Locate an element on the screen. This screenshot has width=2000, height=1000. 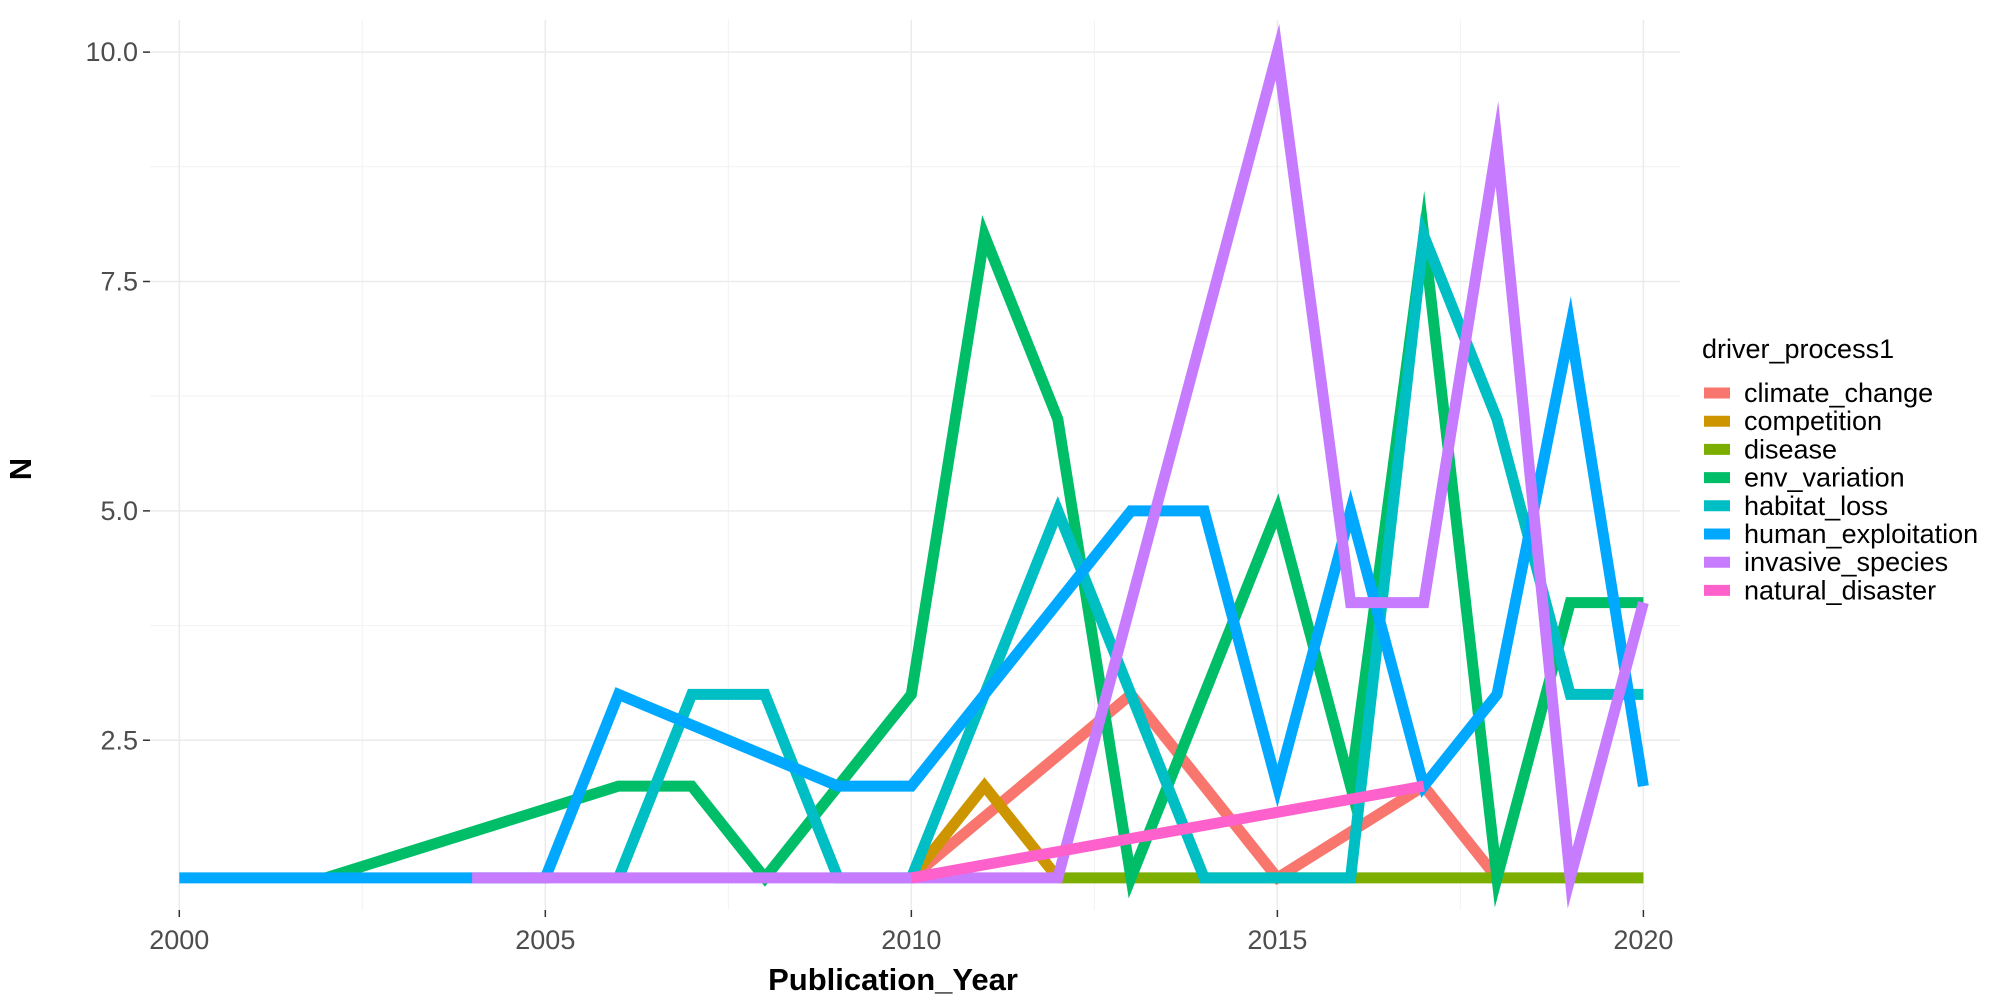
x-tick-label: 2015 is located at coordinates (1277, 940).